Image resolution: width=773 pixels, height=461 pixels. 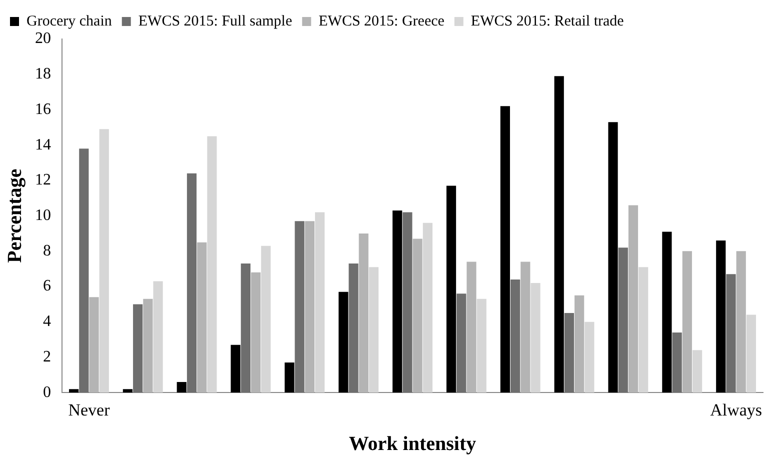 What do you see at coordinates (43, 39) in the screenshot?
I see `y-tick-label: 20` at bounding box center [43, 39].